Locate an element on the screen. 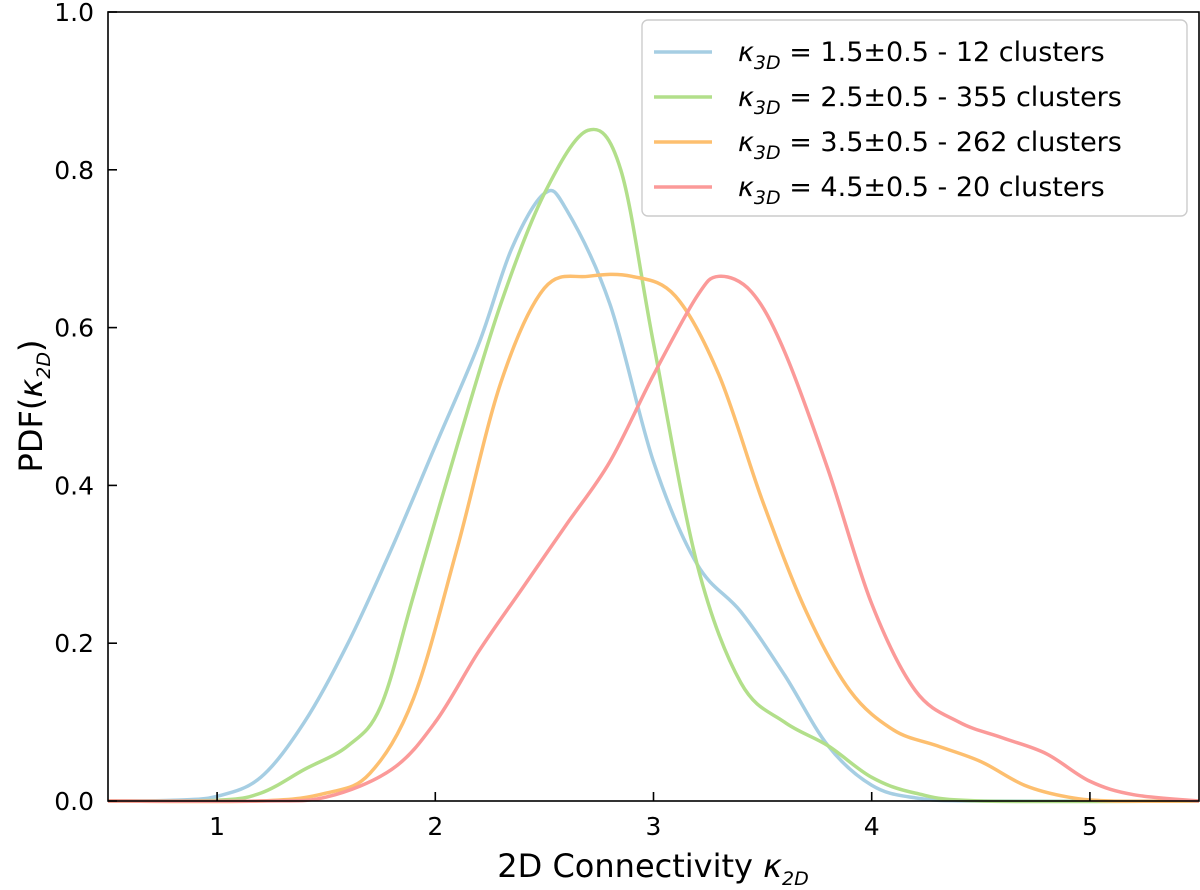 This screenshot has height=890, width=1200. legend-frame is located at coordinates (914, 118).